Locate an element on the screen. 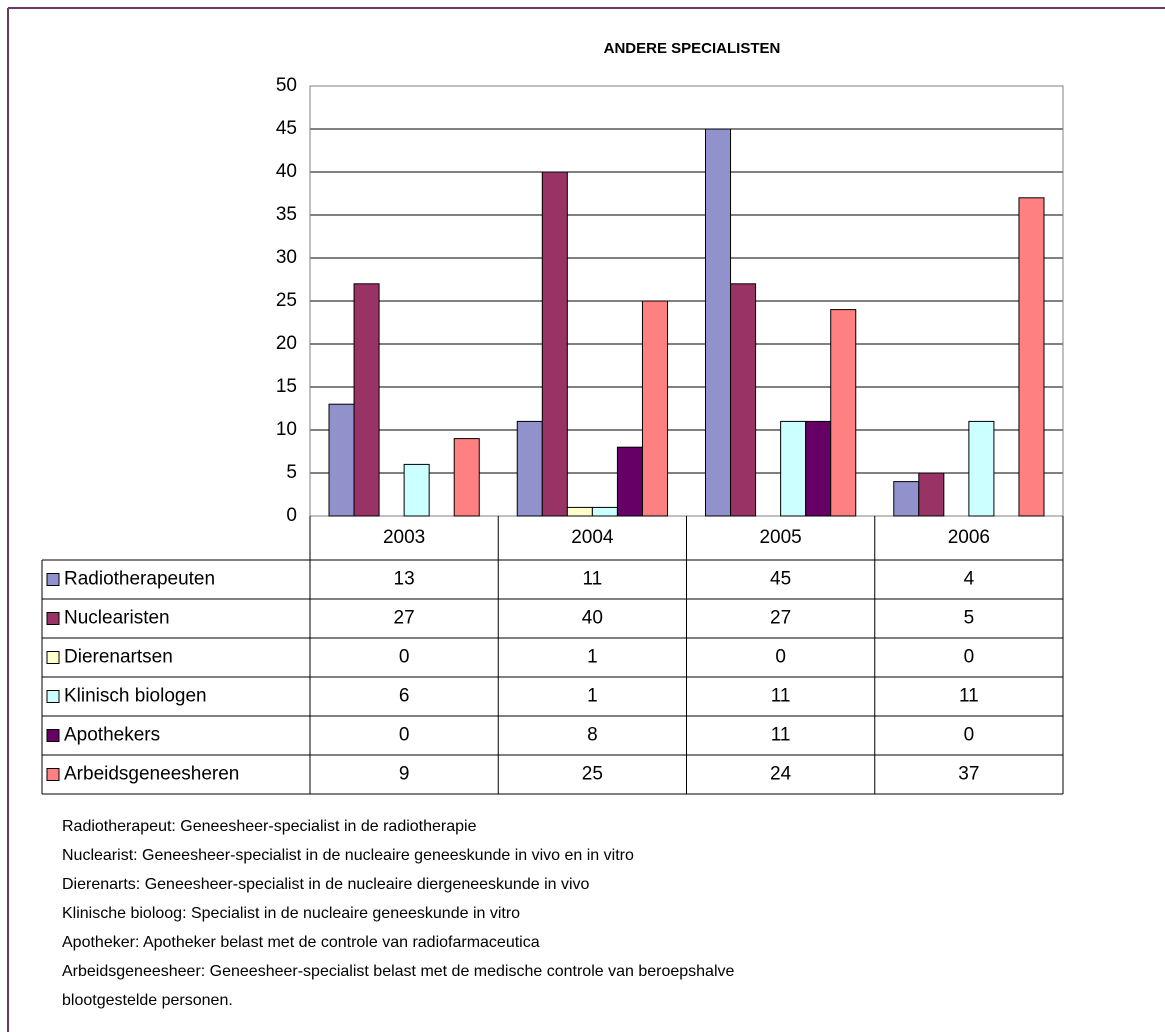 This screenshot has width=1165, height=1032. chart-title: ANDERE SPECIALISTEN is located at coordinates (692, 48).